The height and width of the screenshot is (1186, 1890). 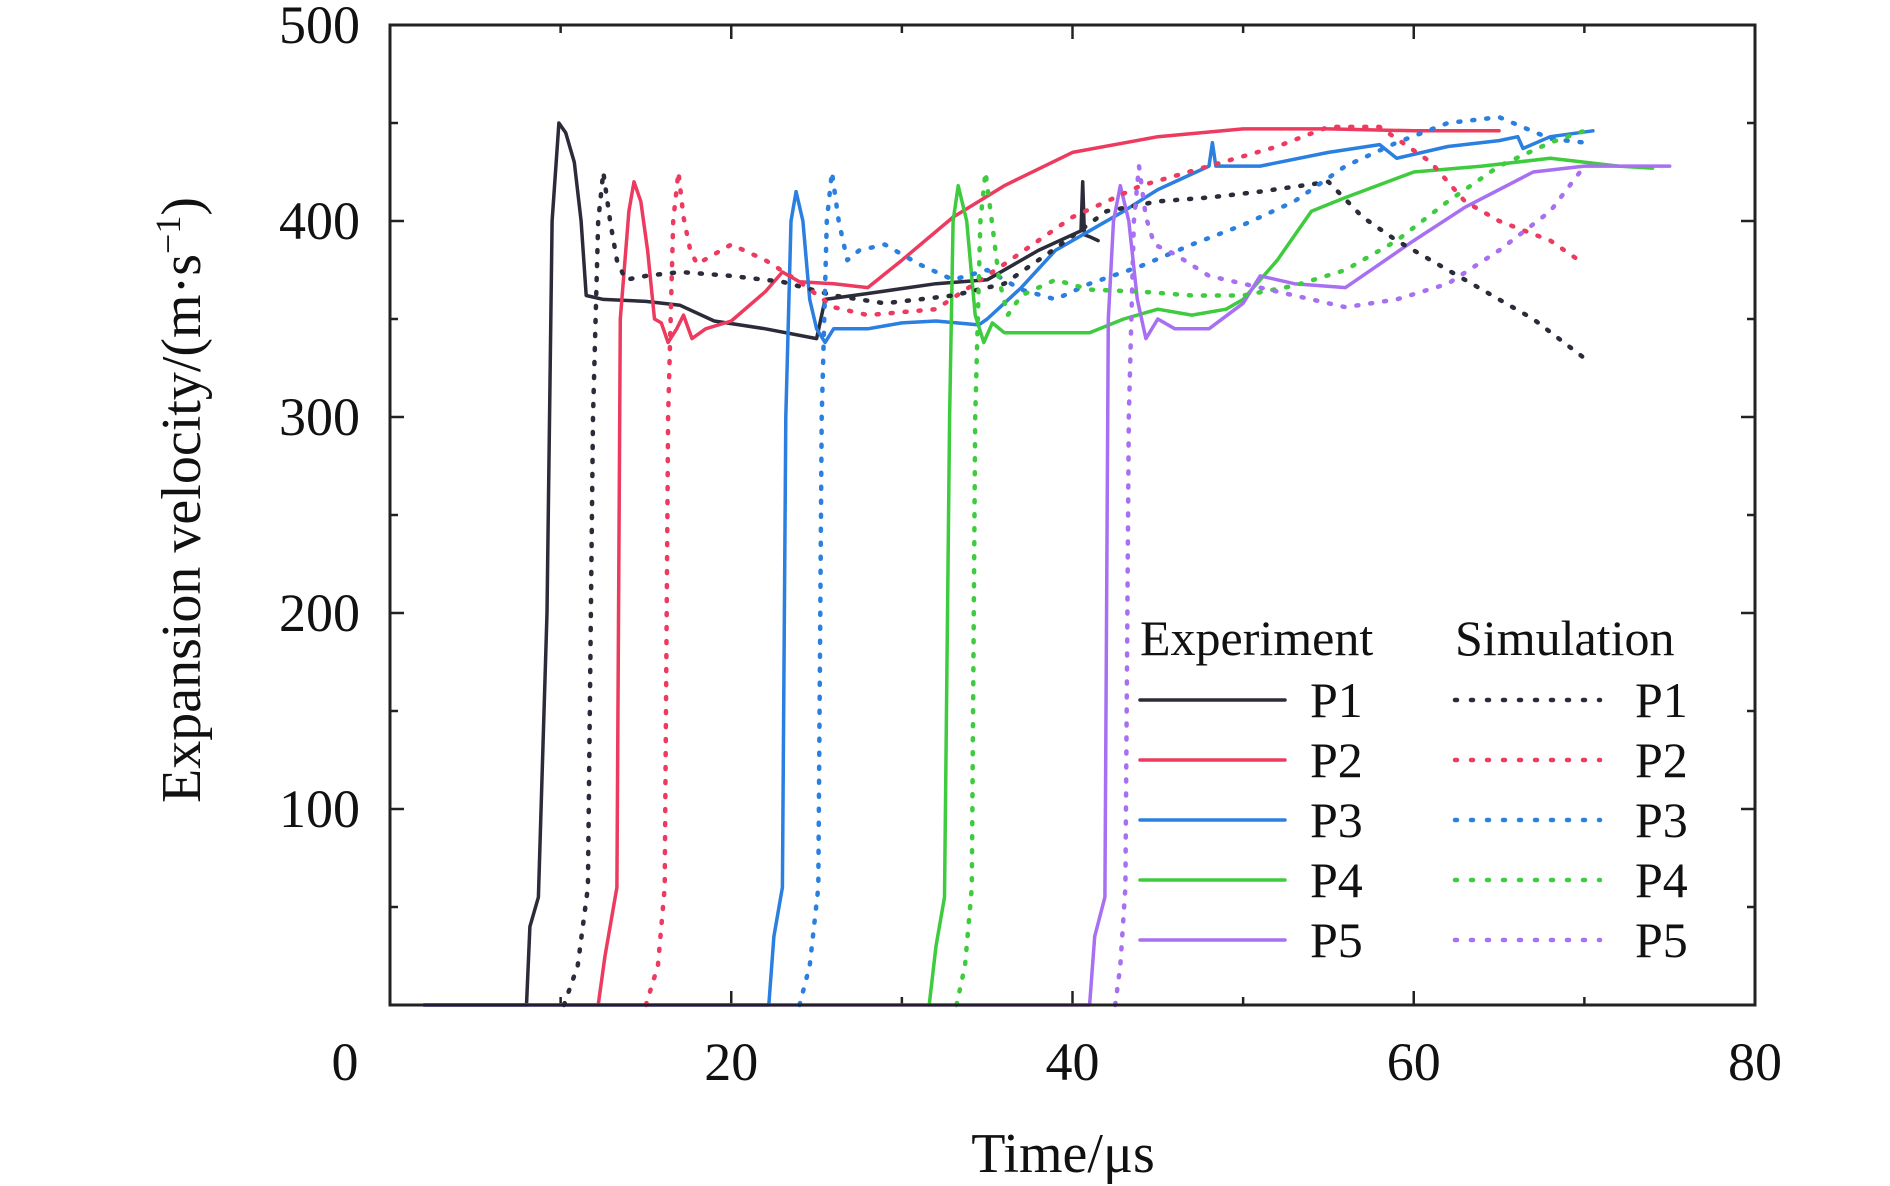 What do you see at coordinates (1661, 940) in the screenshot?
I see `legend-label-simulation-p5: P5` at bounding box center [1661, 940].